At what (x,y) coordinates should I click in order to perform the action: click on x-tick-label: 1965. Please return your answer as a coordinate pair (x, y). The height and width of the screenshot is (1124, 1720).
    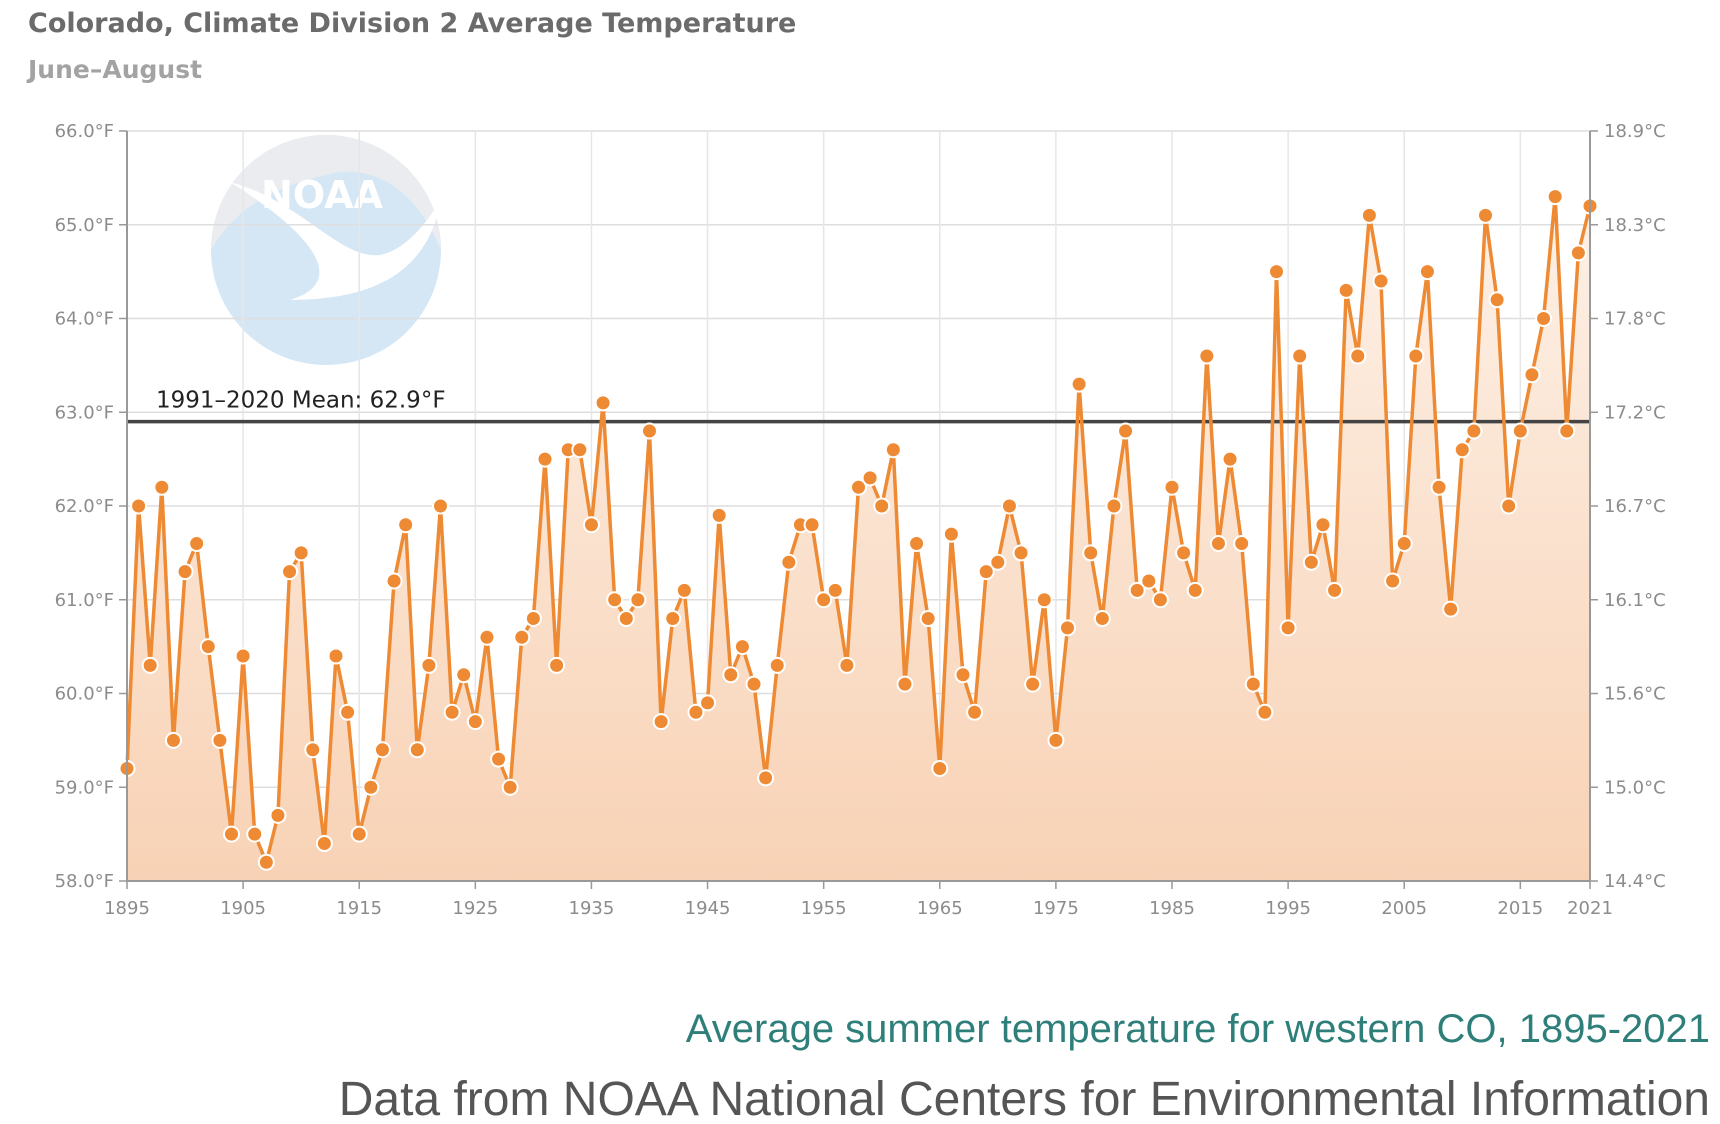
    Looking at the image, I should click on (940, 908).